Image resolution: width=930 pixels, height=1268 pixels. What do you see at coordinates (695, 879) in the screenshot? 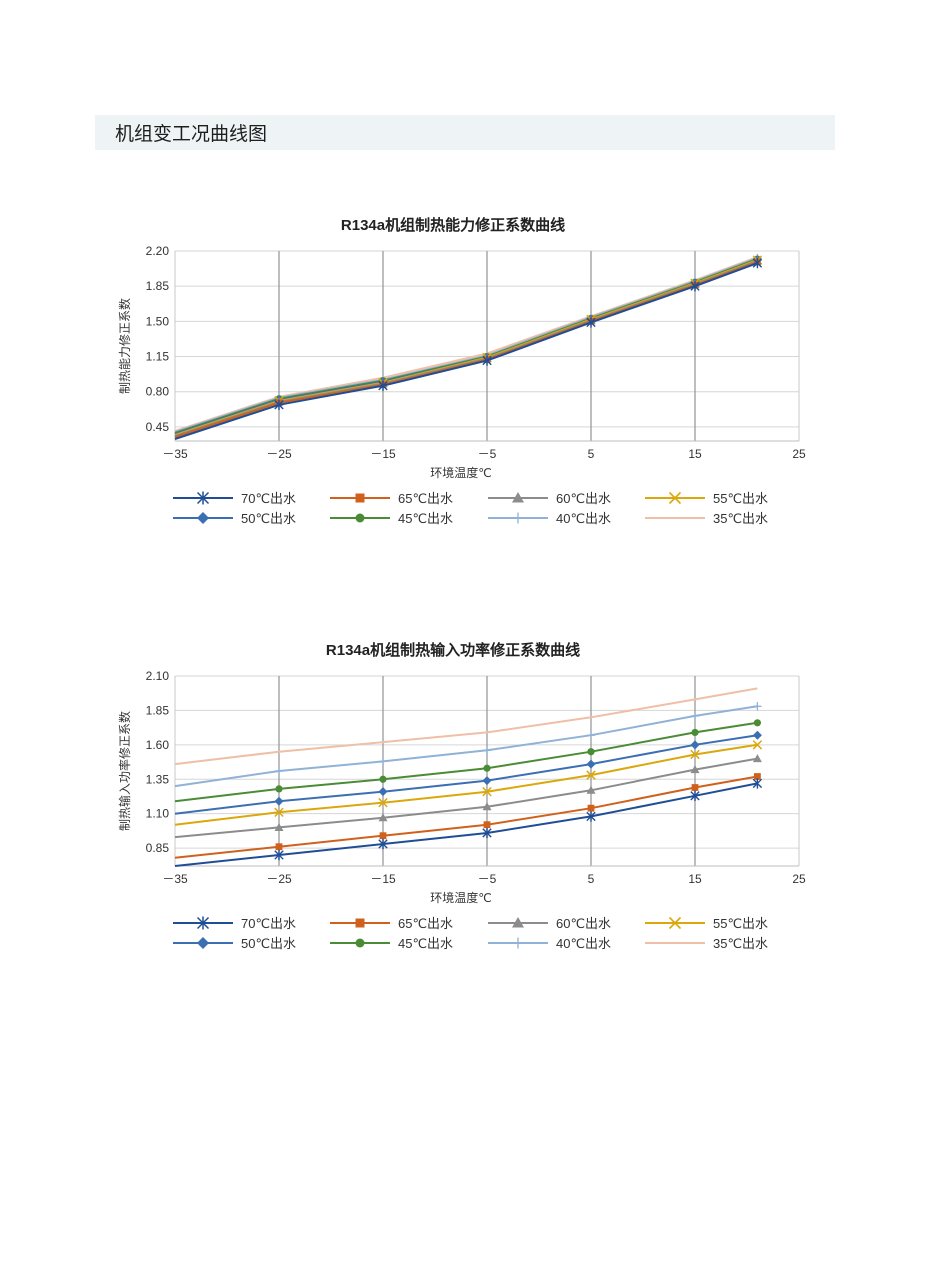
I see `x-tick-label: 15` at bounding box center [695, 879].